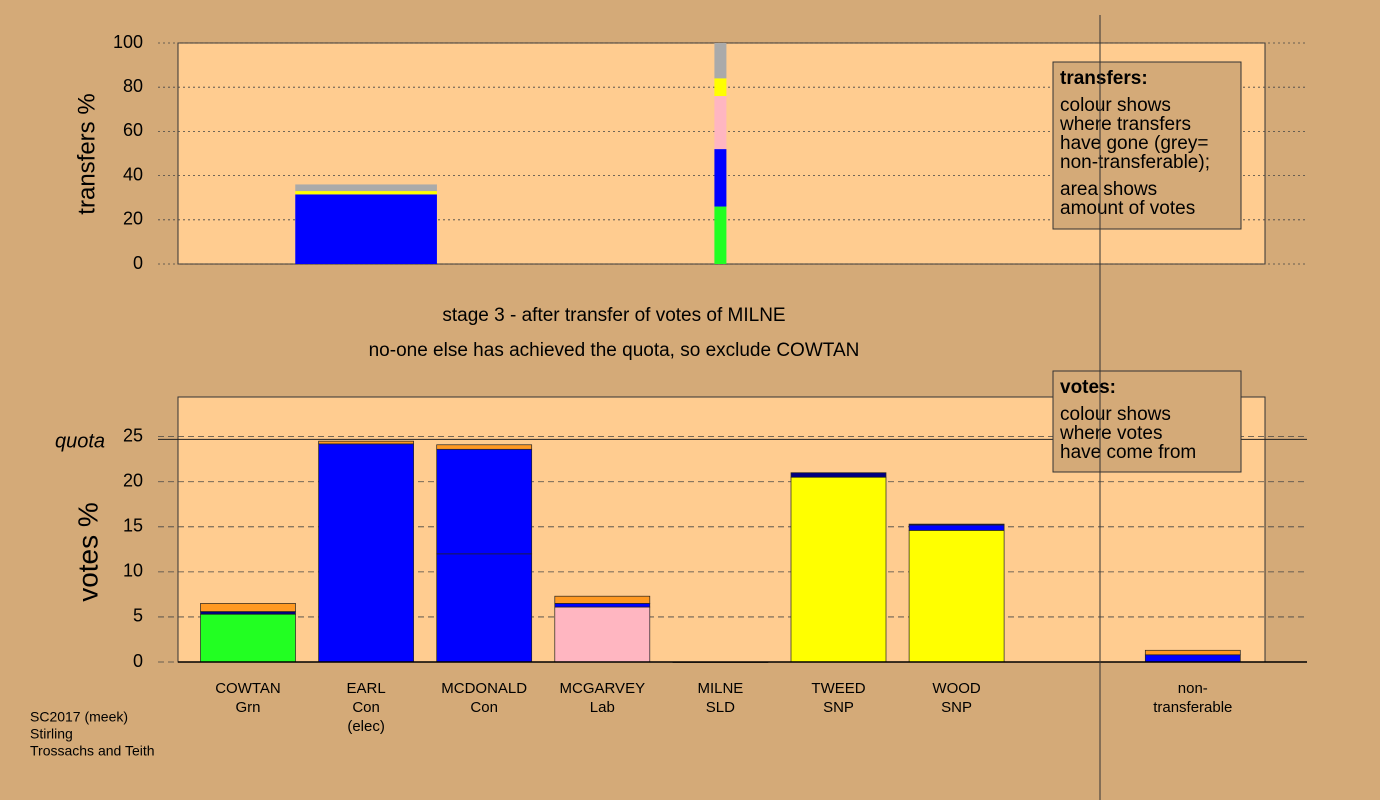 The height and width of the screenshot is (800, 1380). What do you see at coordinates (138, 616) in the screenshot?
I see `y-tick-label: 5` at bounding box center [138, 616].